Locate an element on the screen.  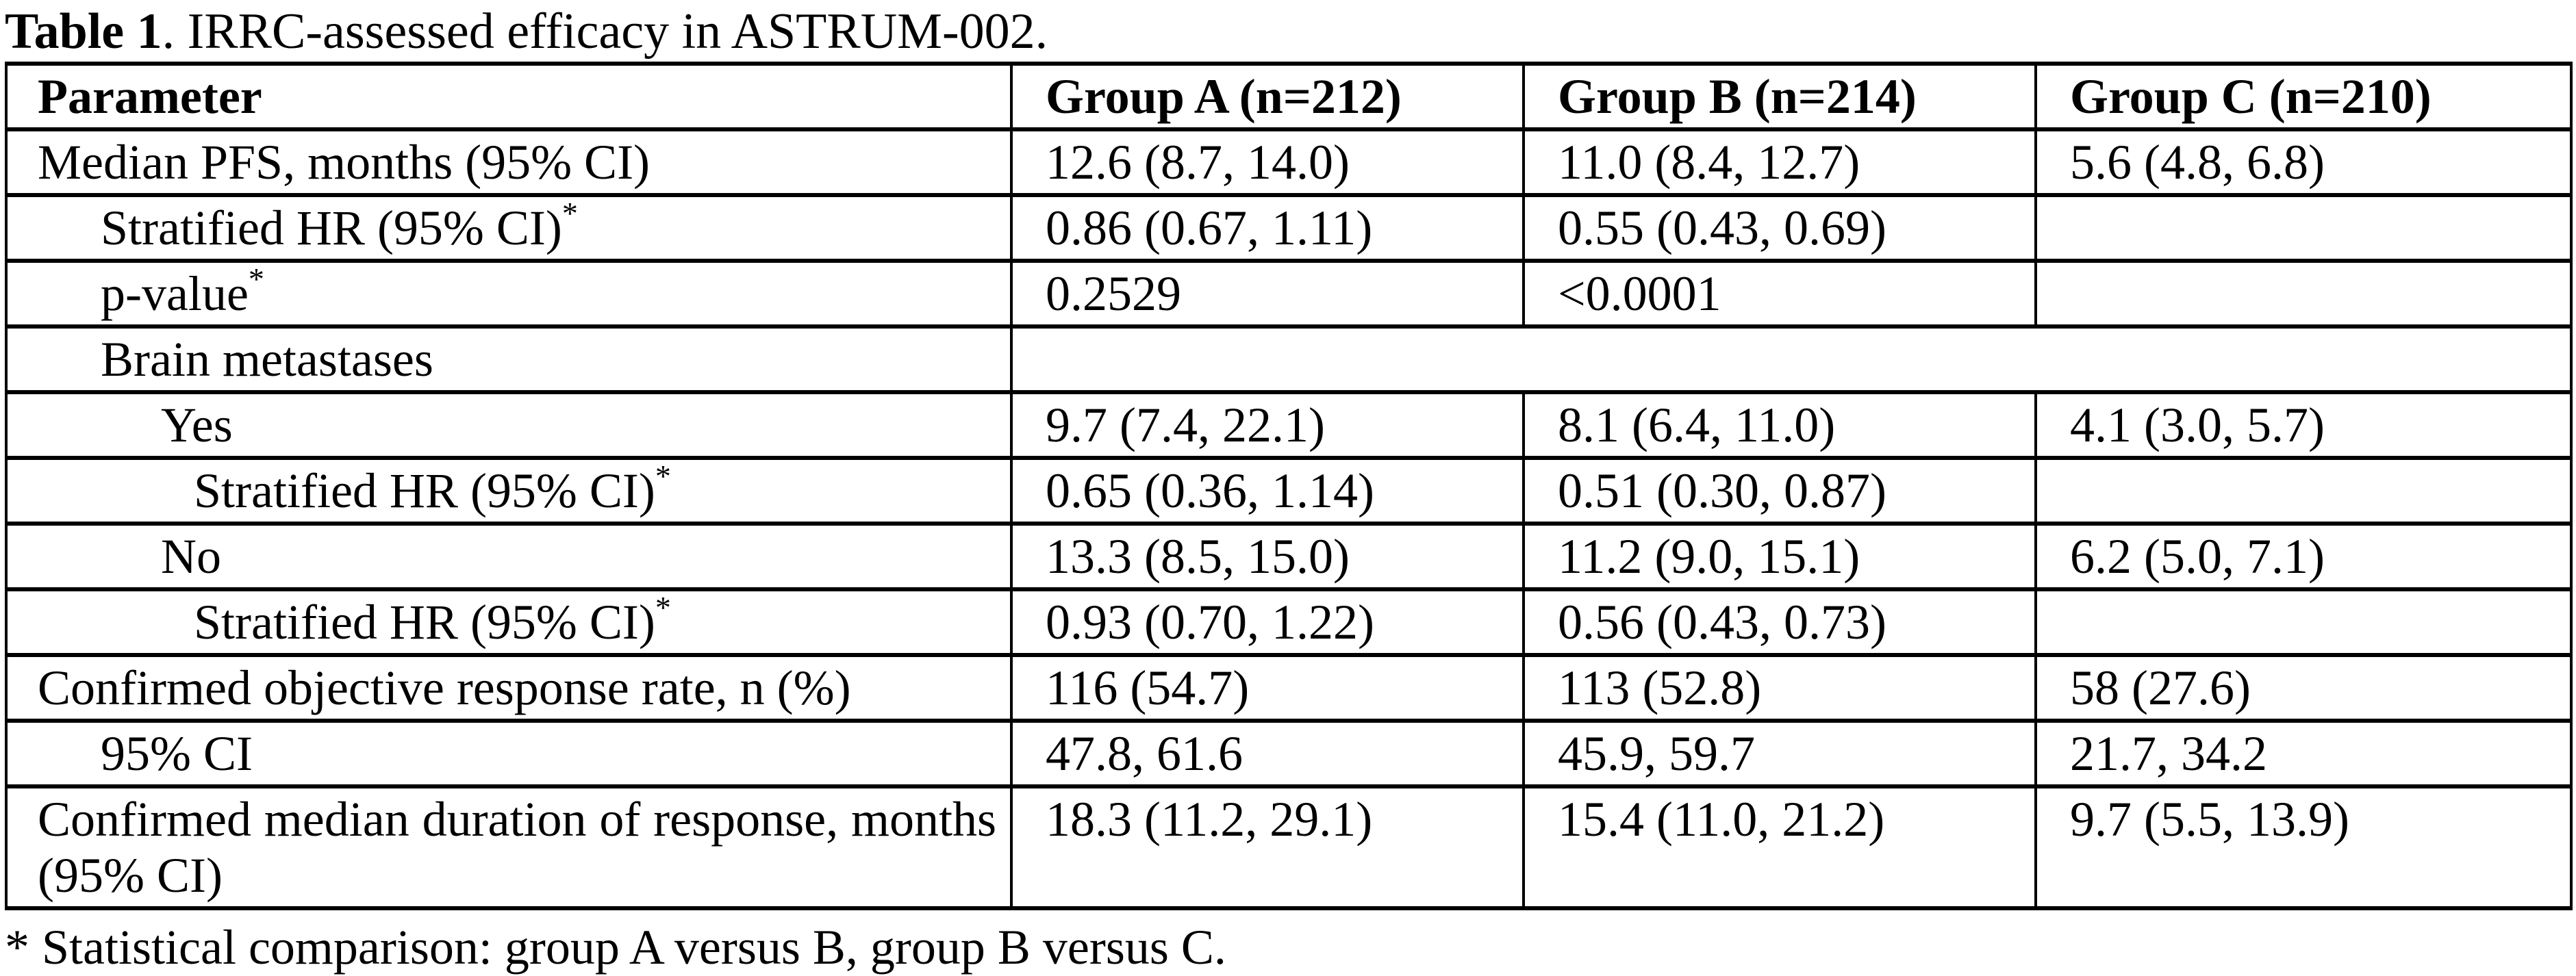
value-cell-group-b: 11.0 (8.4, 12.7) is located at coordinates (1780, 162).